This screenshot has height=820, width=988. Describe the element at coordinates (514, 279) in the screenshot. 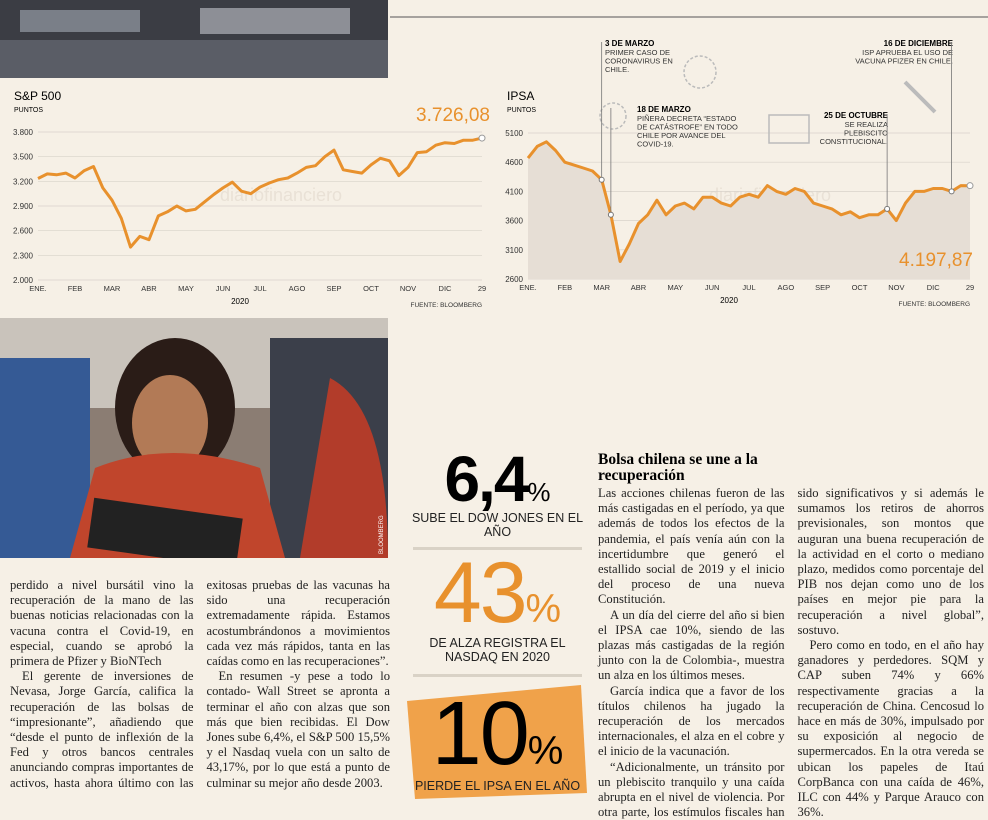

I see `y-tick-label: 2600` at that location.